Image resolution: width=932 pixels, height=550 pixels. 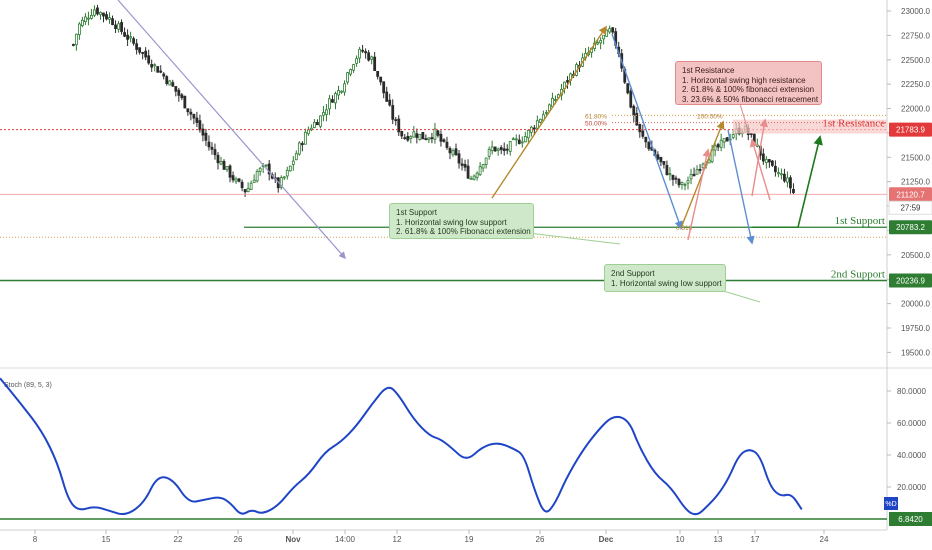 What do you see at coordinates (915, 84) in the screenshot?
I see `price-tick-label: 22250.0` at bounding box center [915, 84].